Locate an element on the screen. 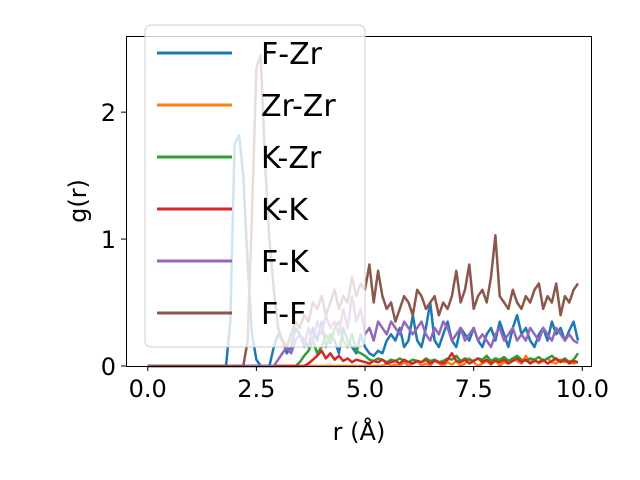 The height and width of the screenshot is (480, 640). x-axis-ticks: 0.0 2.5 5.0 7.5 10.0 is located at coordinates (369, 384).